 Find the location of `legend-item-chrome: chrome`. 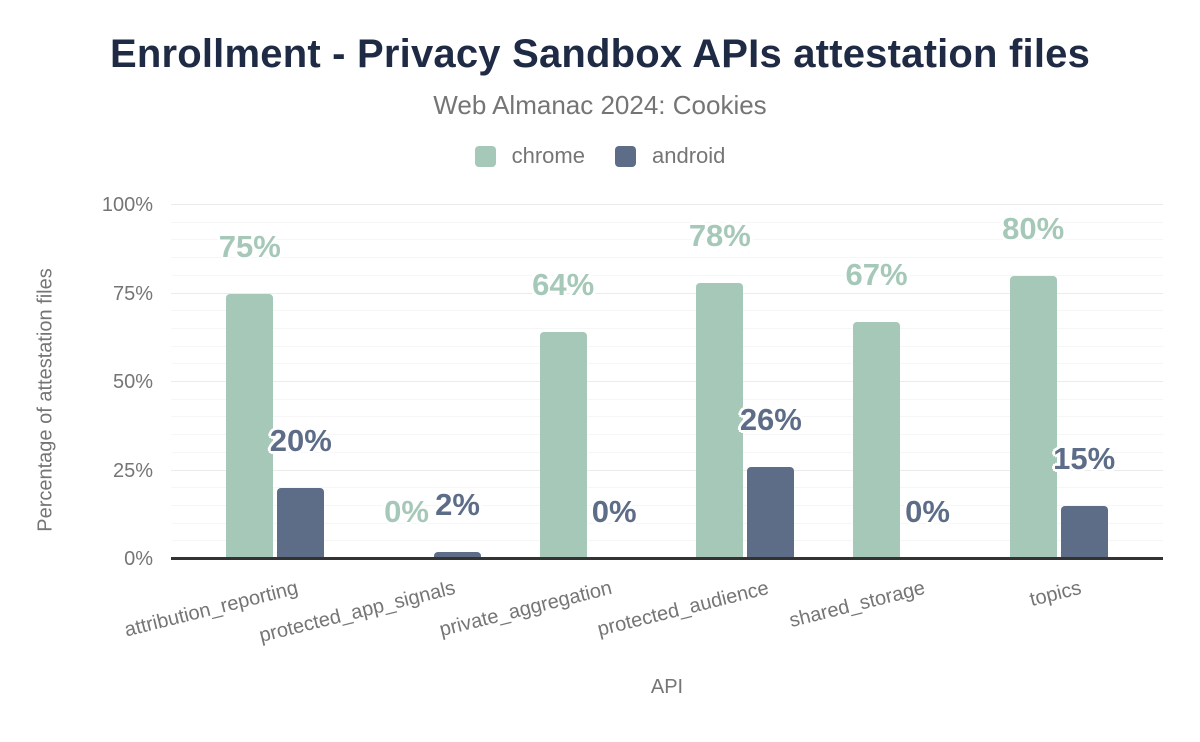

legend-item-chrome: chrome is located at coordinates (529, 156).